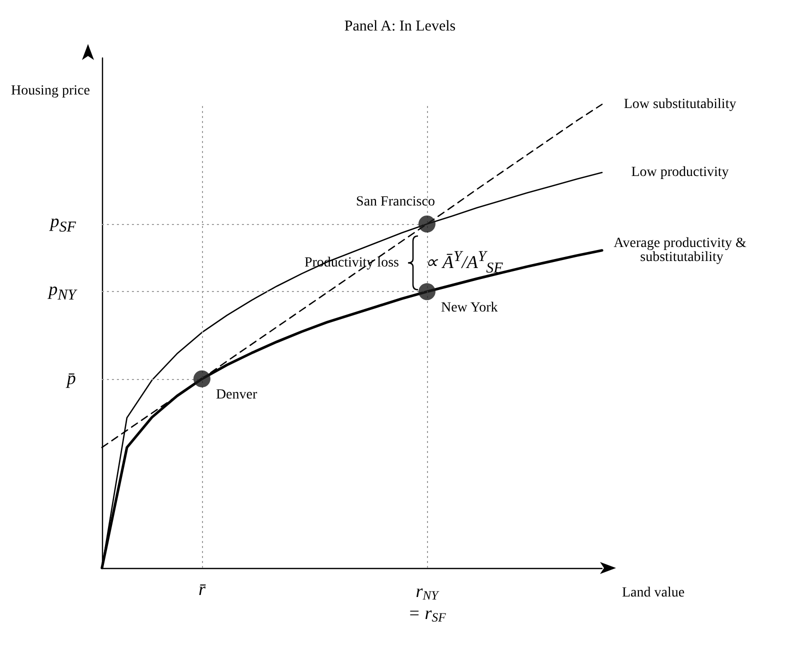  What do you see at coordinates (202, 589) in the screenshot?
I see `x-tick-label: r̄` at bounding box center [202, 589].